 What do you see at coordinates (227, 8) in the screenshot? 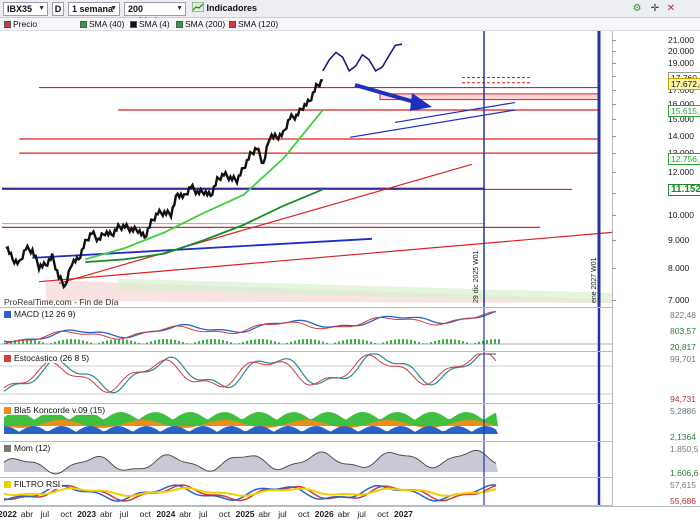
I see `indicators-button: Indicadores` at bounding box center [227, 8].